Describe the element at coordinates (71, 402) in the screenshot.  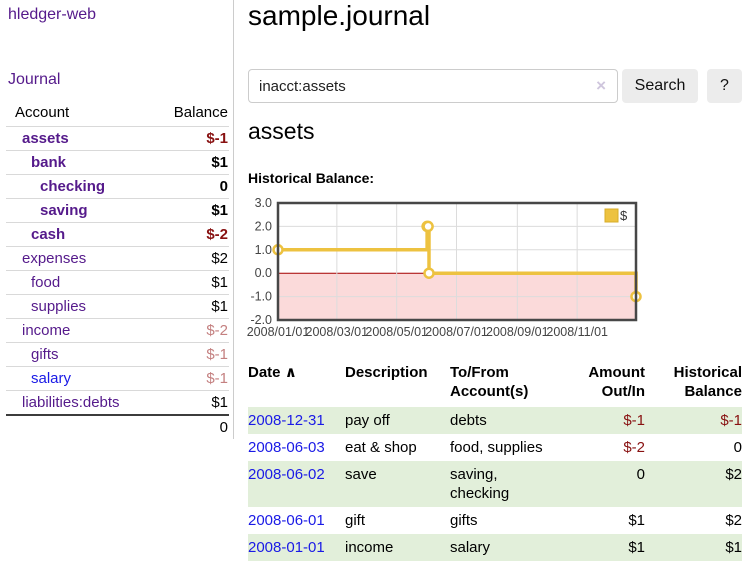
I see `sidebar-account-link: liabilities:debts` at that location.